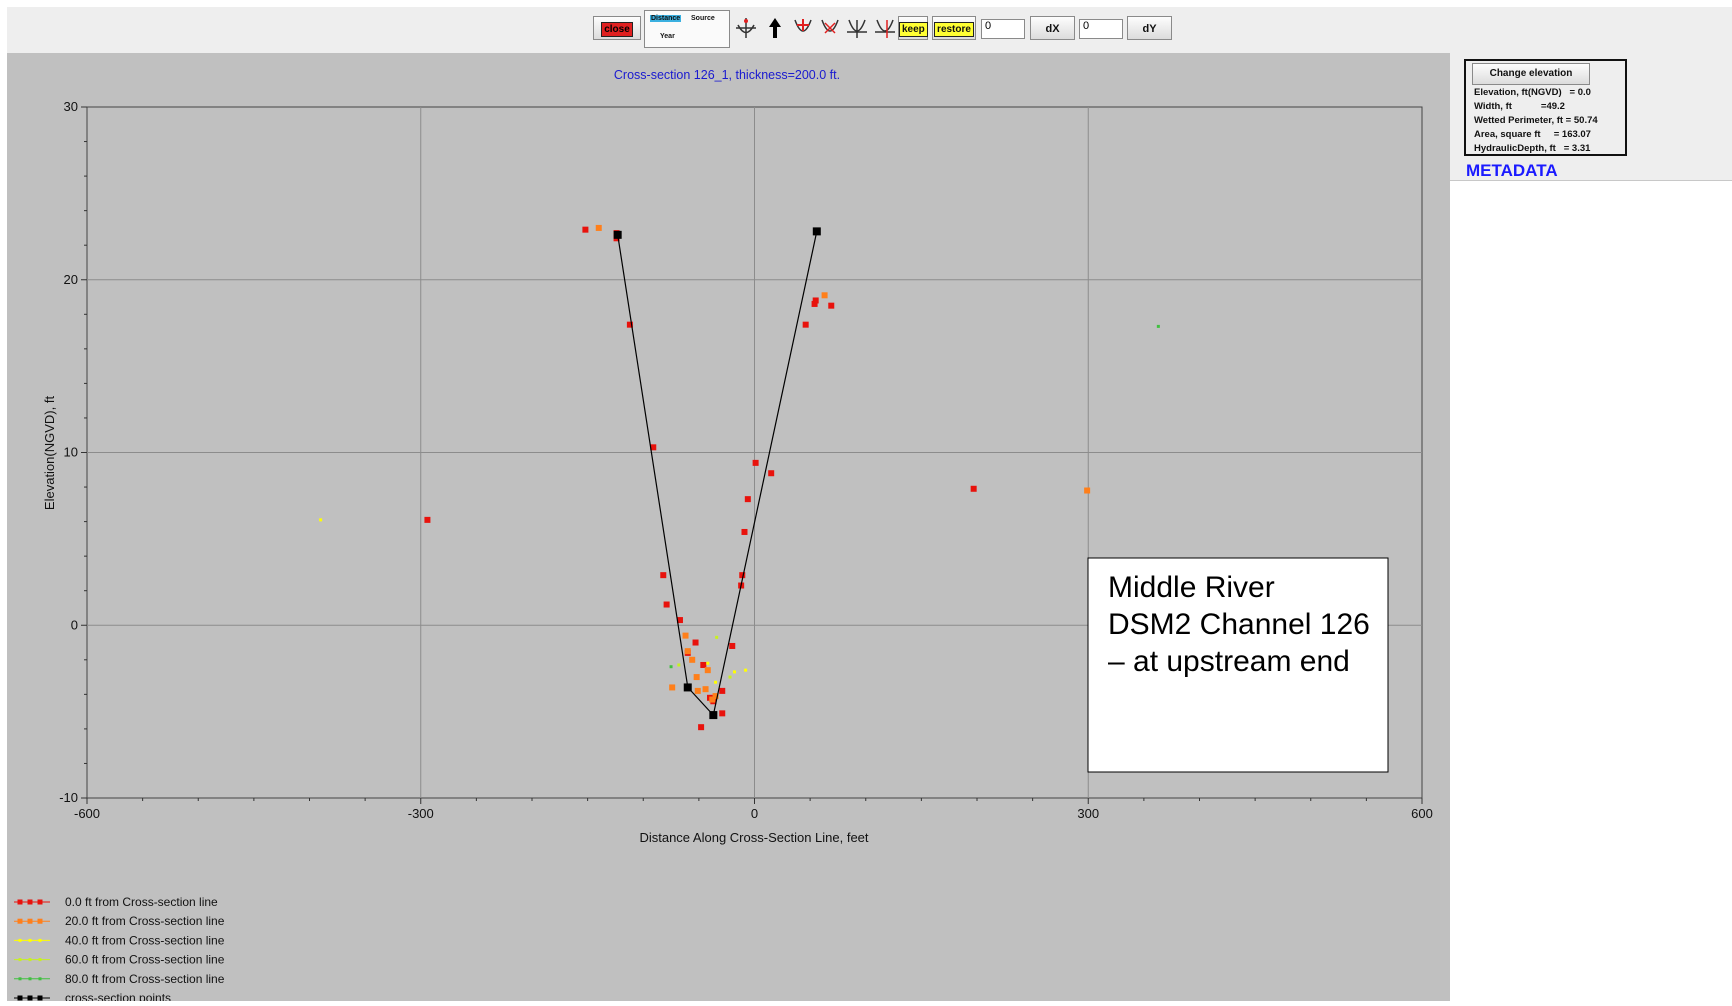  What do you see at coordinates (1532, 92) in the screenshot?
I see `info-elevation: Elevation, ft(NGVD) = 0.0` at bounding box center [1532, 92].